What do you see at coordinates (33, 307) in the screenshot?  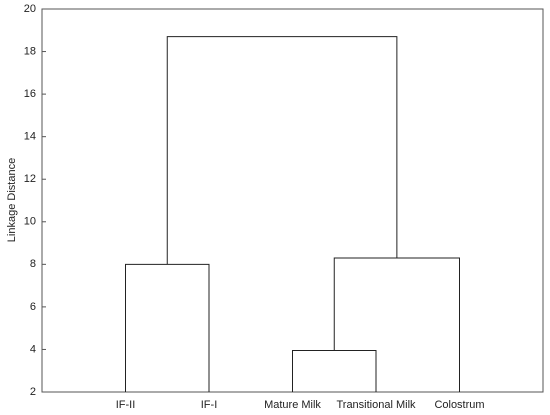 I see `y-tick-label: 6` at bounding box center [33, 307].